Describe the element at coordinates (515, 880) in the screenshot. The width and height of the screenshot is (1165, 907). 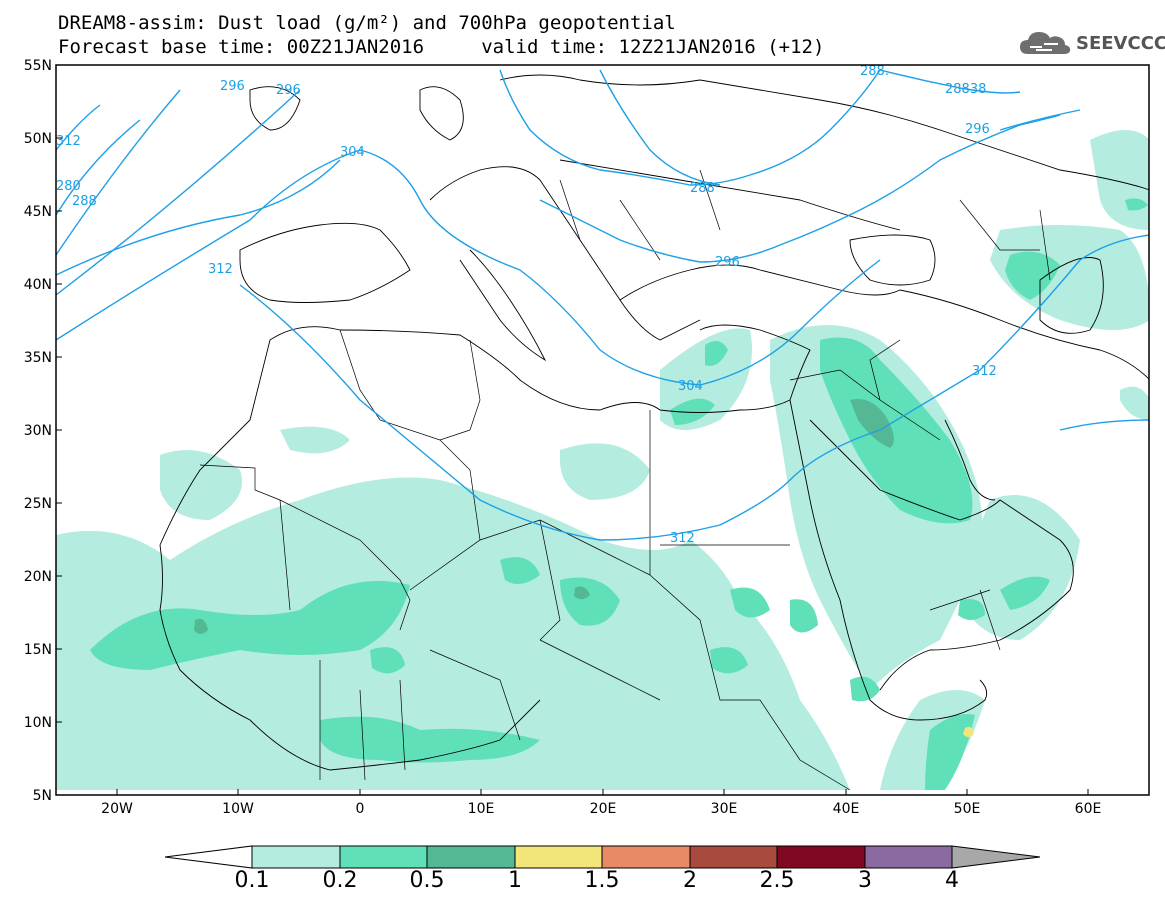
I see `colorbar-label: 1` at that location.